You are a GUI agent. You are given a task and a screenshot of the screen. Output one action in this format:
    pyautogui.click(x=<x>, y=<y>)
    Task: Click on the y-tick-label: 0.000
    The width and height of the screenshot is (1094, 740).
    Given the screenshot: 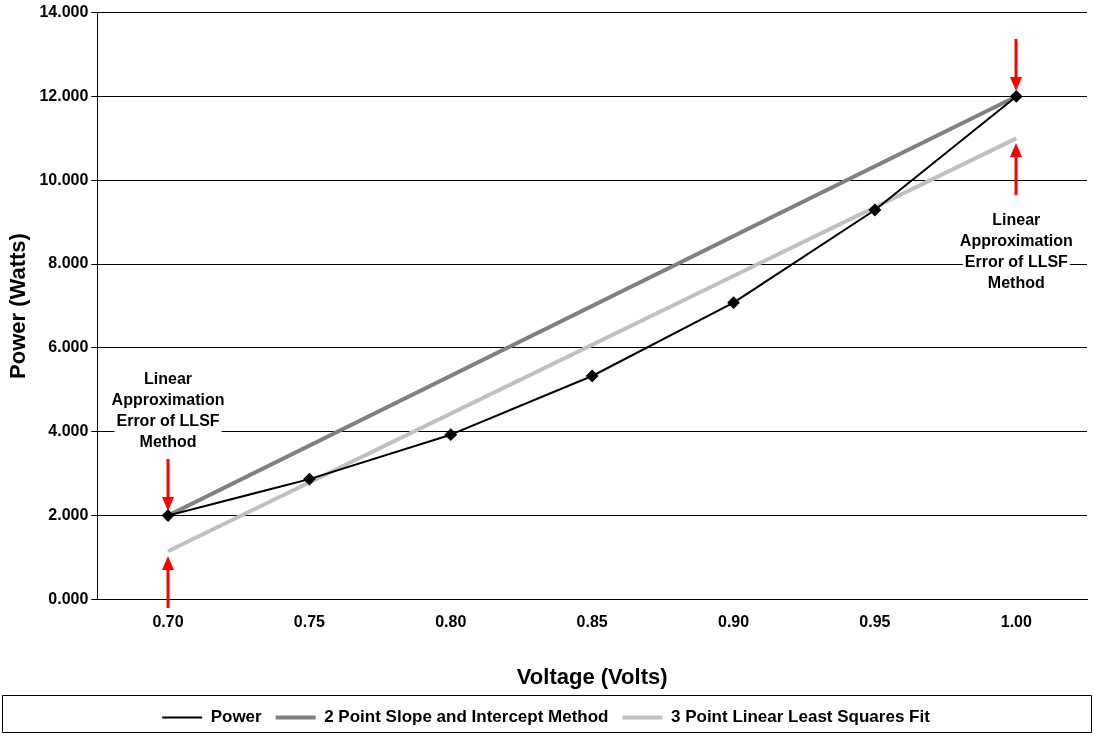 What is the action you would take?
    pyautogui.click(x=68, y=598)
    